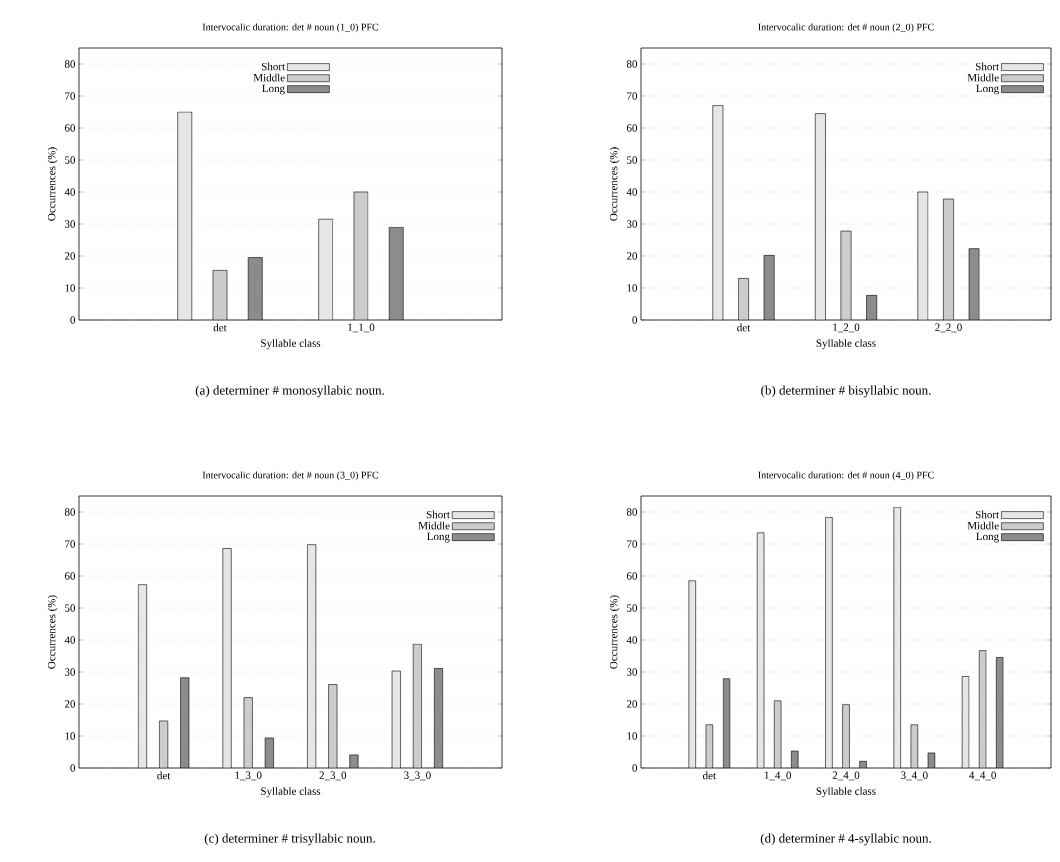 The height and width of the screenshot is (862, 1060). I want to click on chart-title: Intervocalic duration: det # noun (4_0) PFC, so click(846, 476).